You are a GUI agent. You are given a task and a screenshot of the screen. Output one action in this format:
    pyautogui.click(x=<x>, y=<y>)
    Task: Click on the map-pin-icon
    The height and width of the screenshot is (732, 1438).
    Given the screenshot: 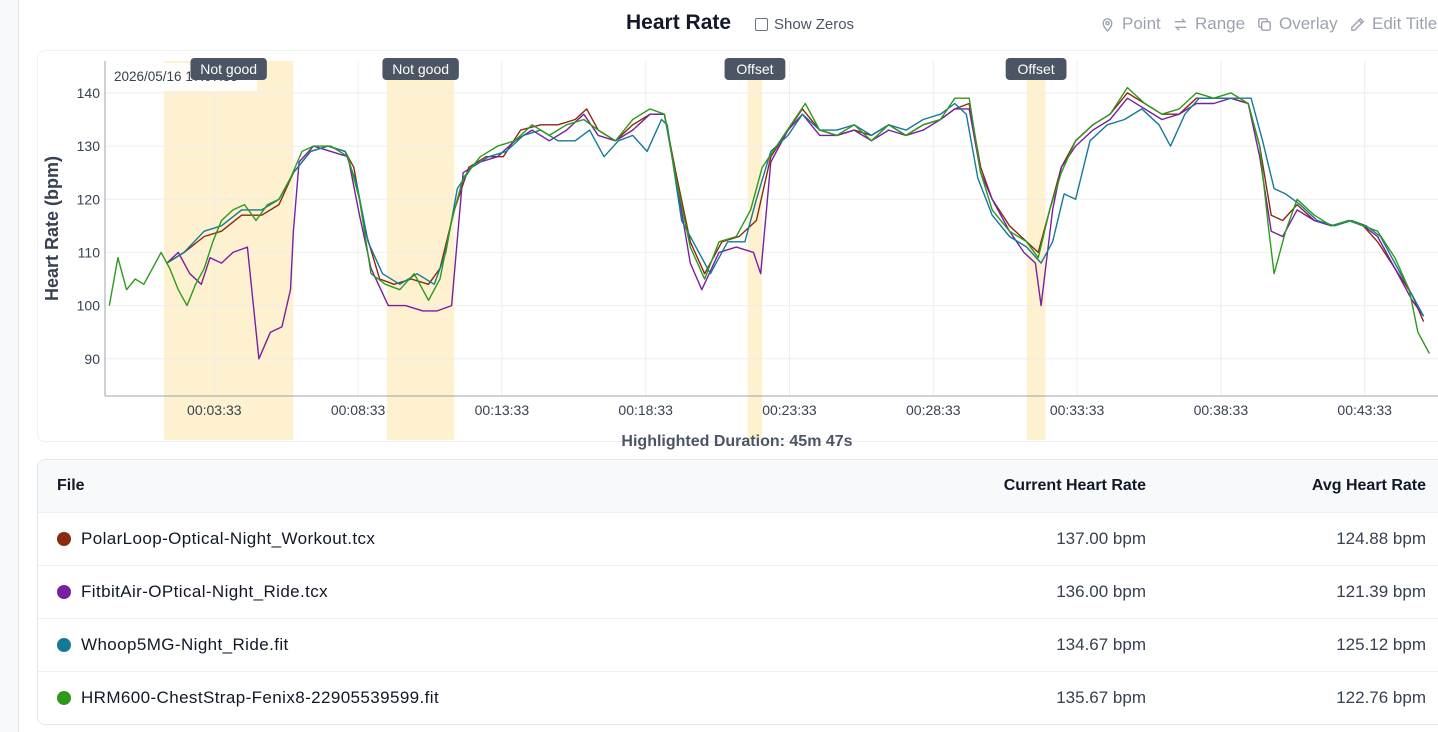 What is the action you would take?
    pyautogui.click(x=1107, y=24)
    